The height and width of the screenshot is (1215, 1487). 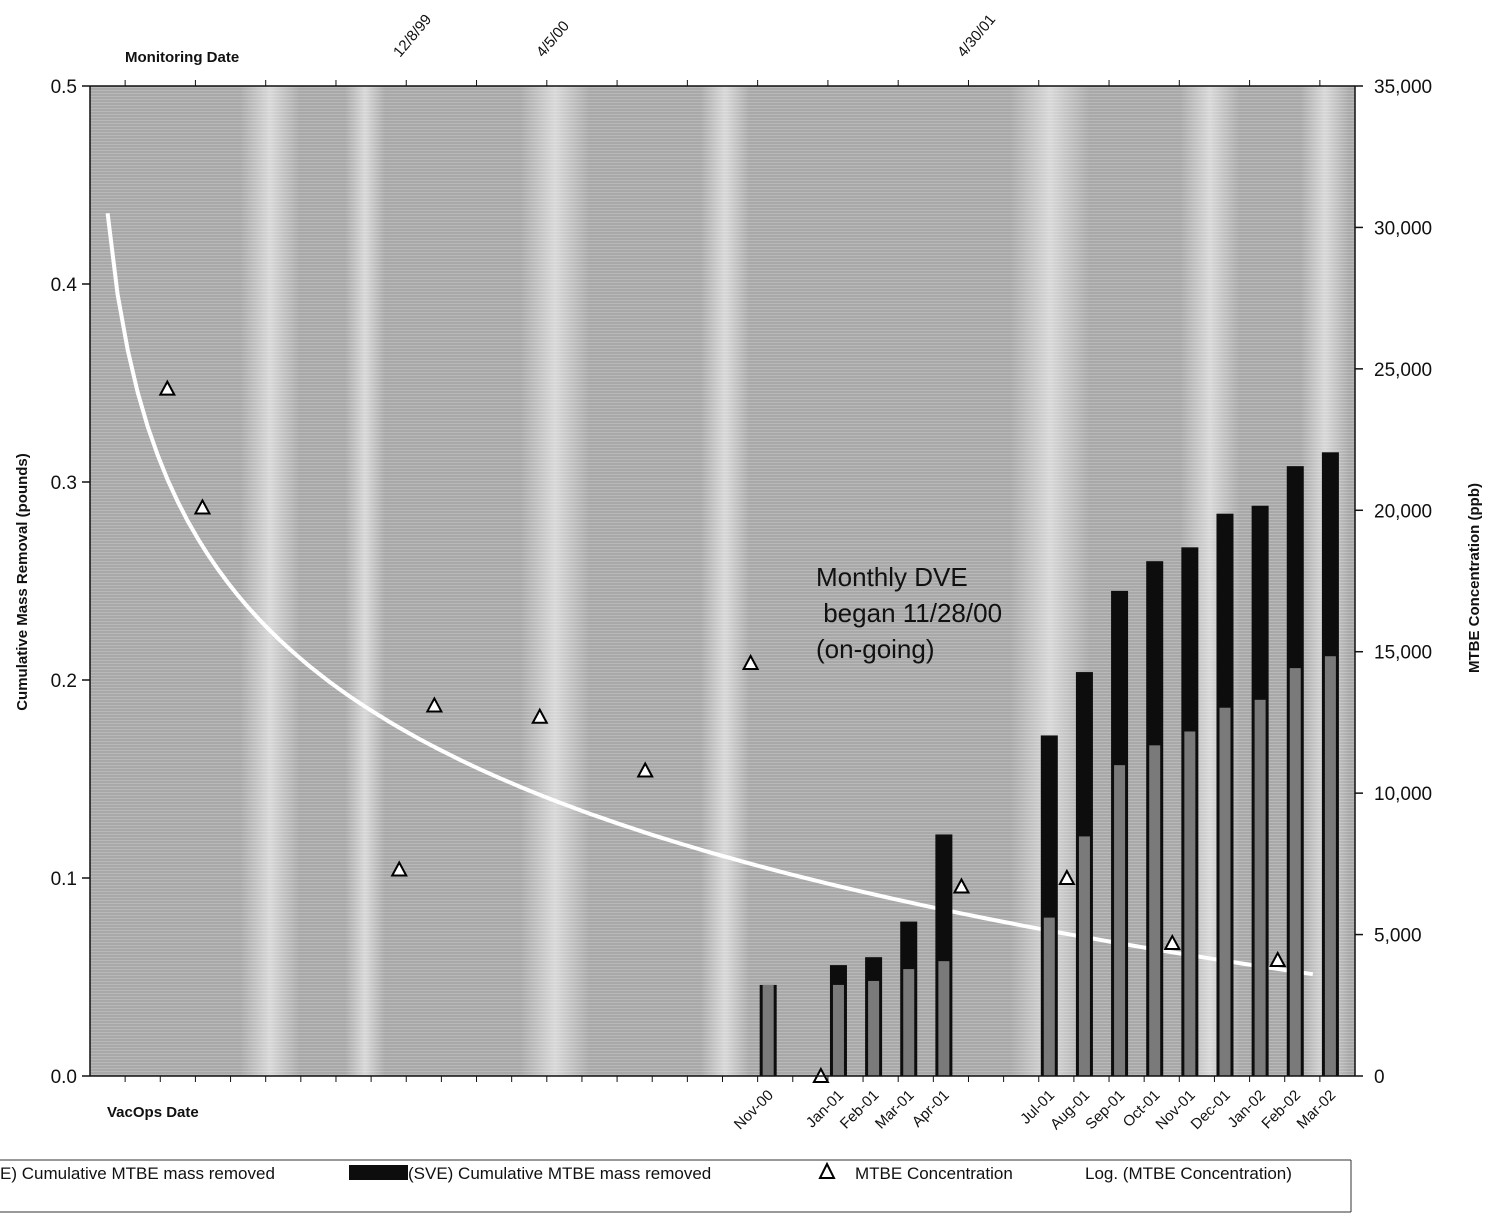 I want to click on category-label: Feb-01, so click(x=860, y=1110).